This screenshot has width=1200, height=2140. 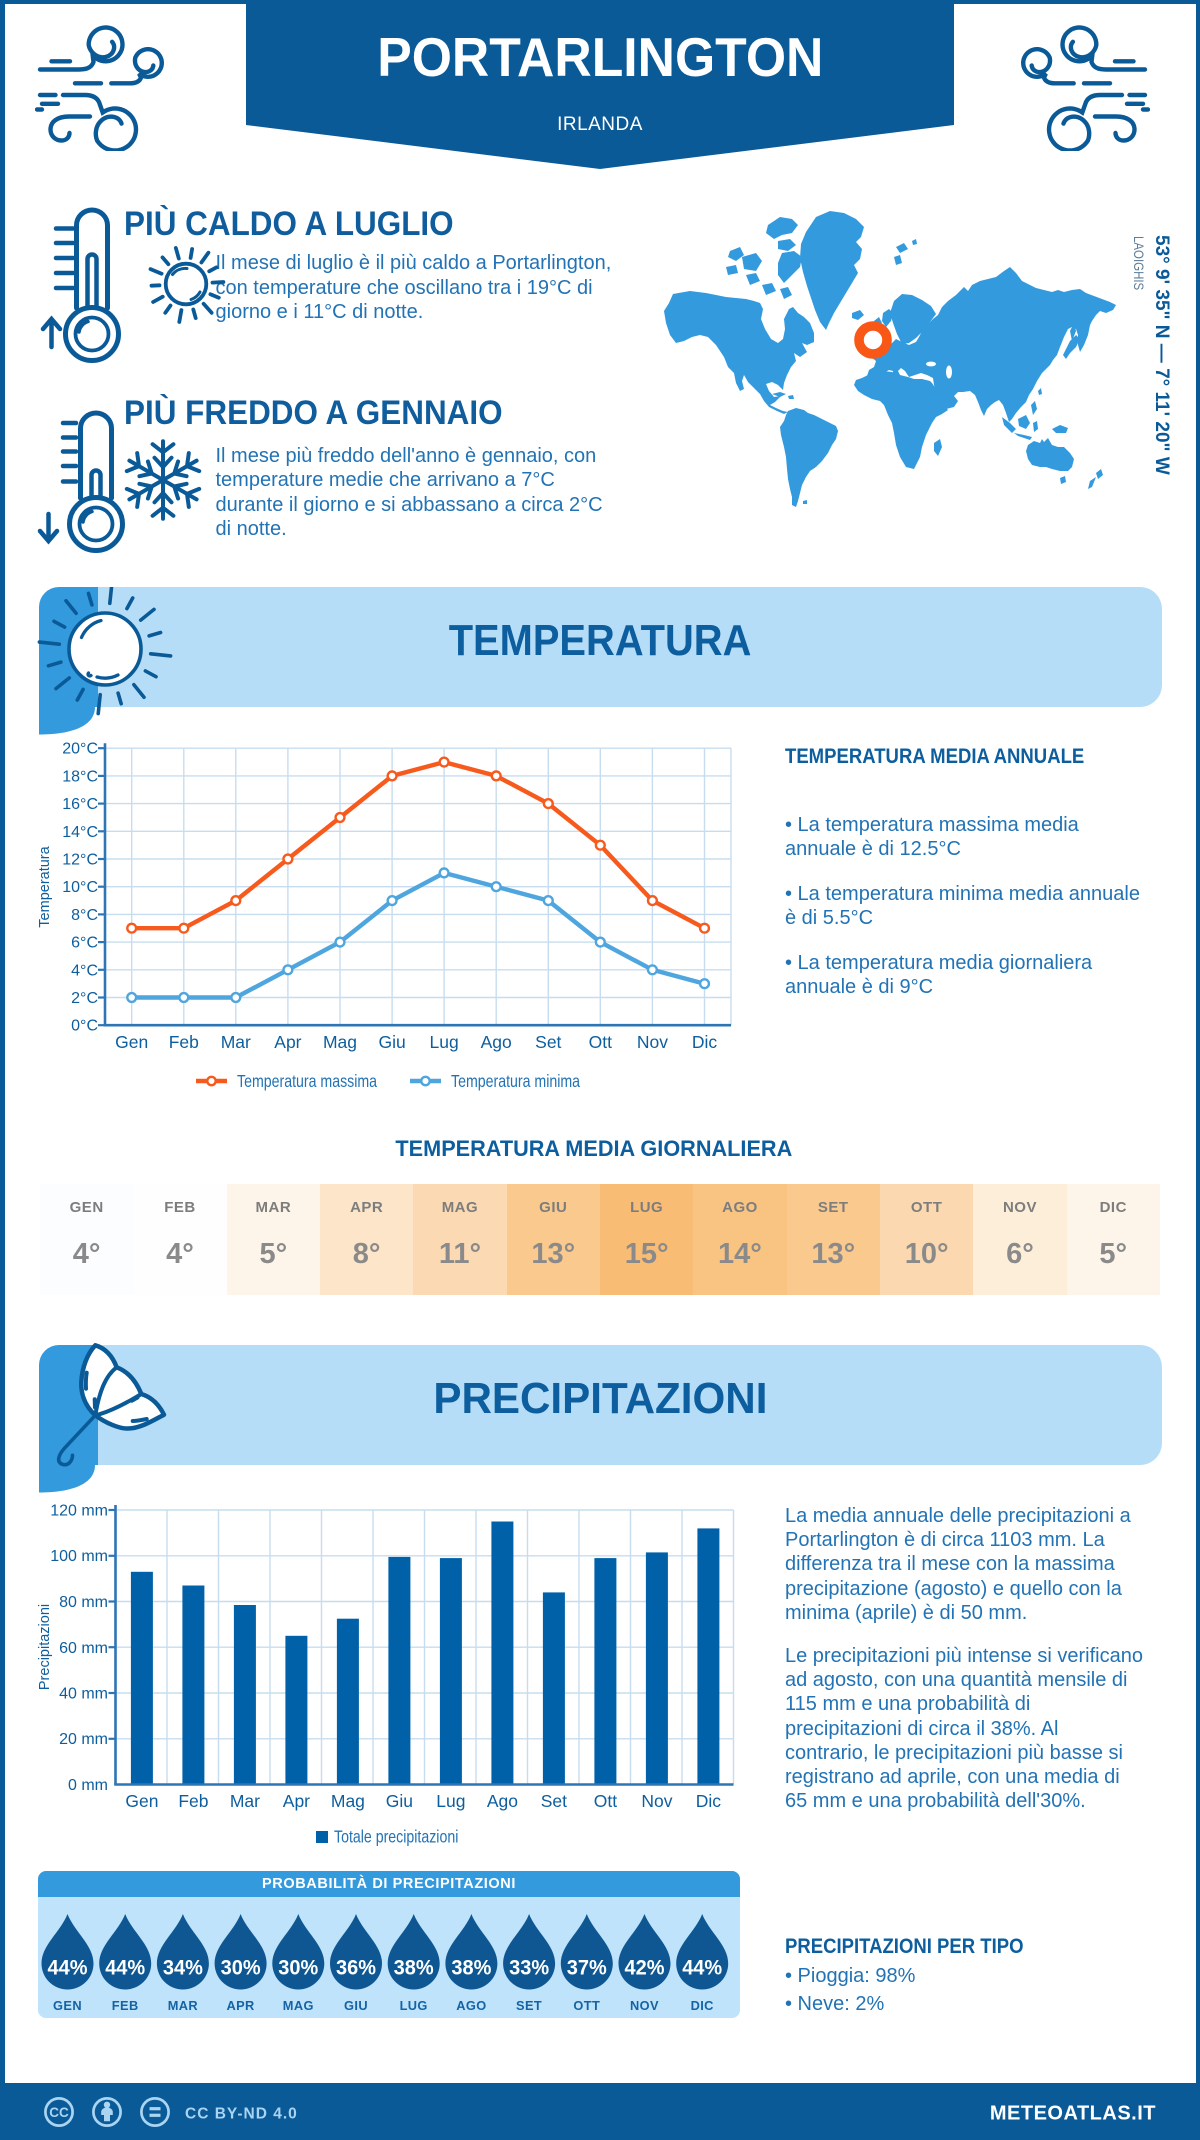 What do you see at coordinates (307, 1082) in the screenshot?
I see `svg-text: Temperatura massima` at bounding box center [307, 1082].